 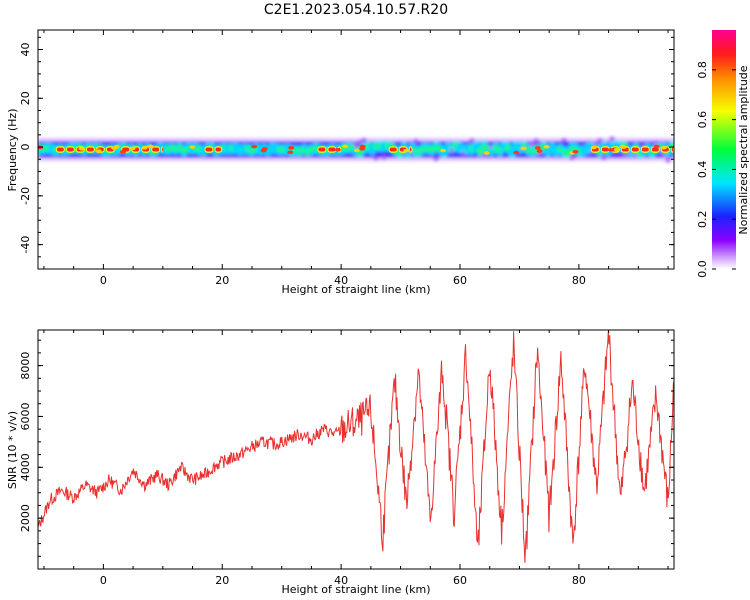 I want to click on snr-ytick-label: 2000, so click(x=25, y=518).